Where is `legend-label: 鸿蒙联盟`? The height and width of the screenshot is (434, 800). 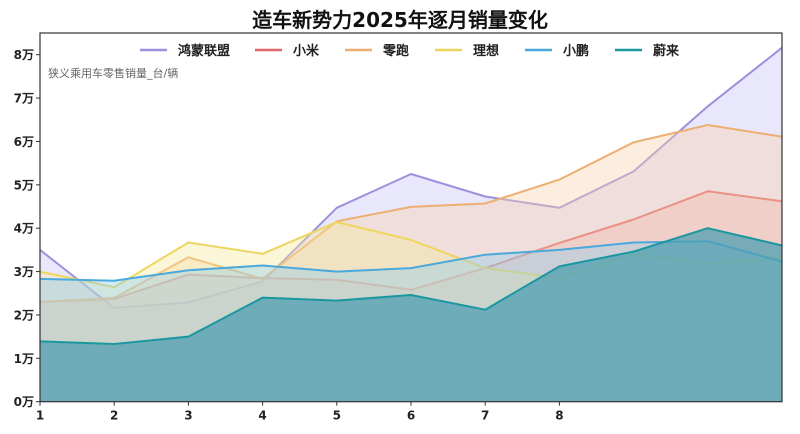
legend-label: 鸿蒙联盟 is located at coordinates (204, 51).